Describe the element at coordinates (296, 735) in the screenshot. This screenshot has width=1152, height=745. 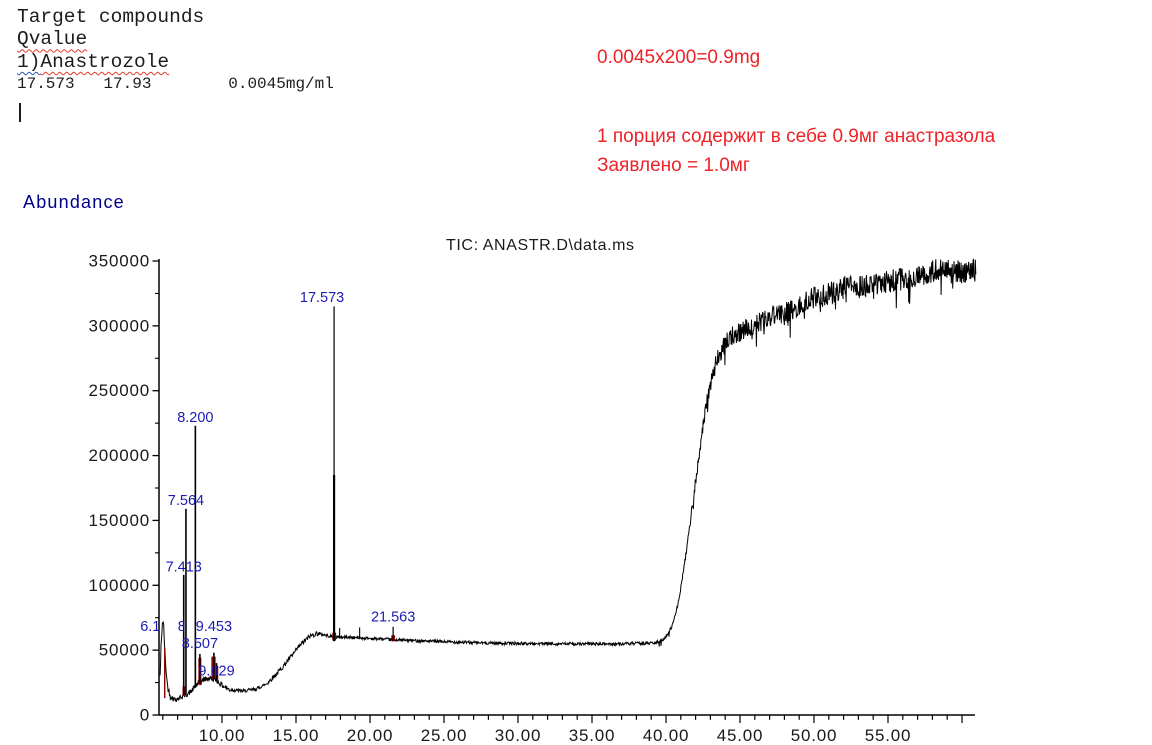
I see `x-tick-label: 15.00` at that location.